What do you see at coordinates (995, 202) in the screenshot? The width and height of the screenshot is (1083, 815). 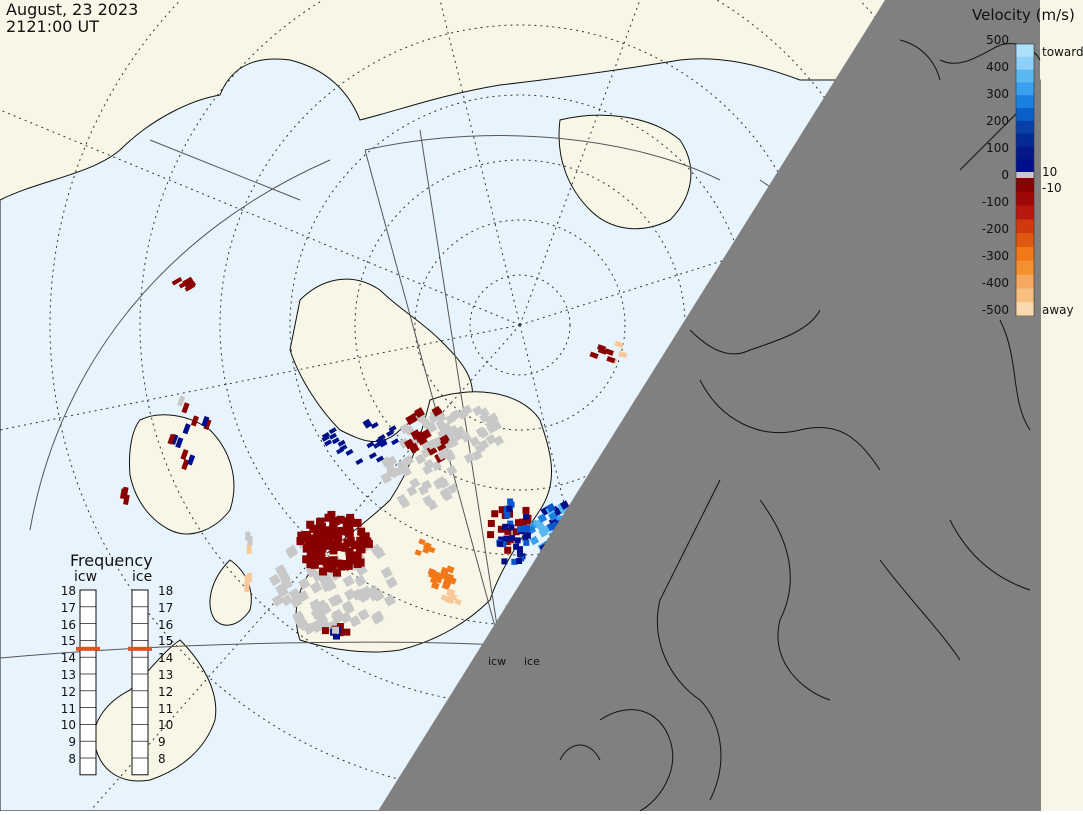 I see `tick-label: -100` at bounding box center [995, 202].